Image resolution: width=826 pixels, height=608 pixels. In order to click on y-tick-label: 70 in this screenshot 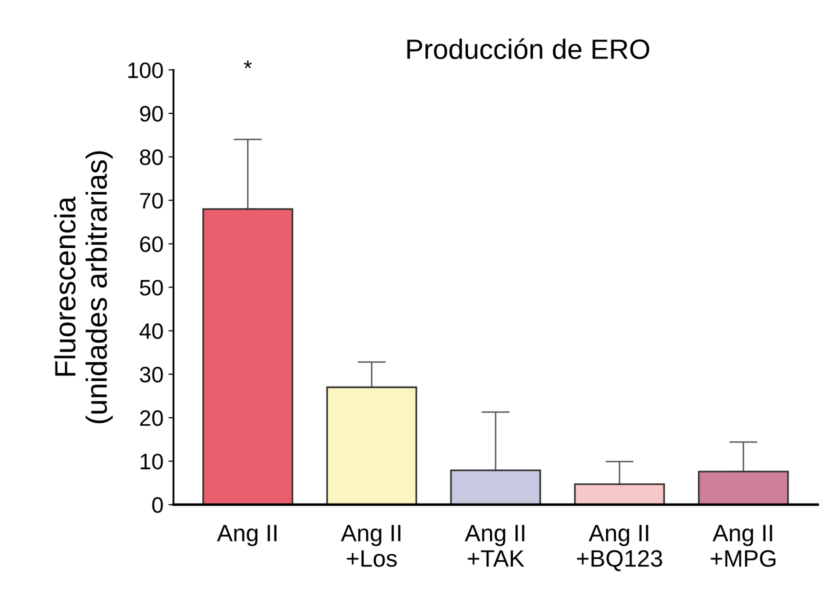, I will do `click(151, 200)`.